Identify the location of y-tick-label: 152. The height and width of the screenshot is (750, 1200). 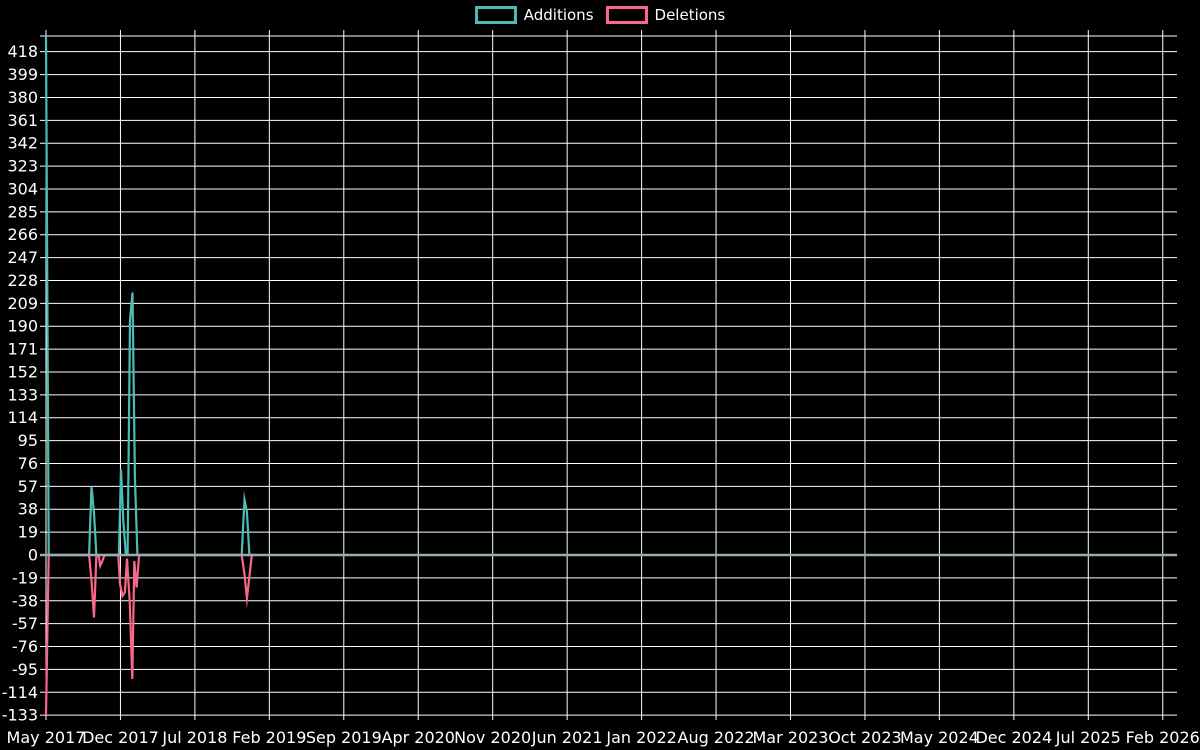
(22, 371).